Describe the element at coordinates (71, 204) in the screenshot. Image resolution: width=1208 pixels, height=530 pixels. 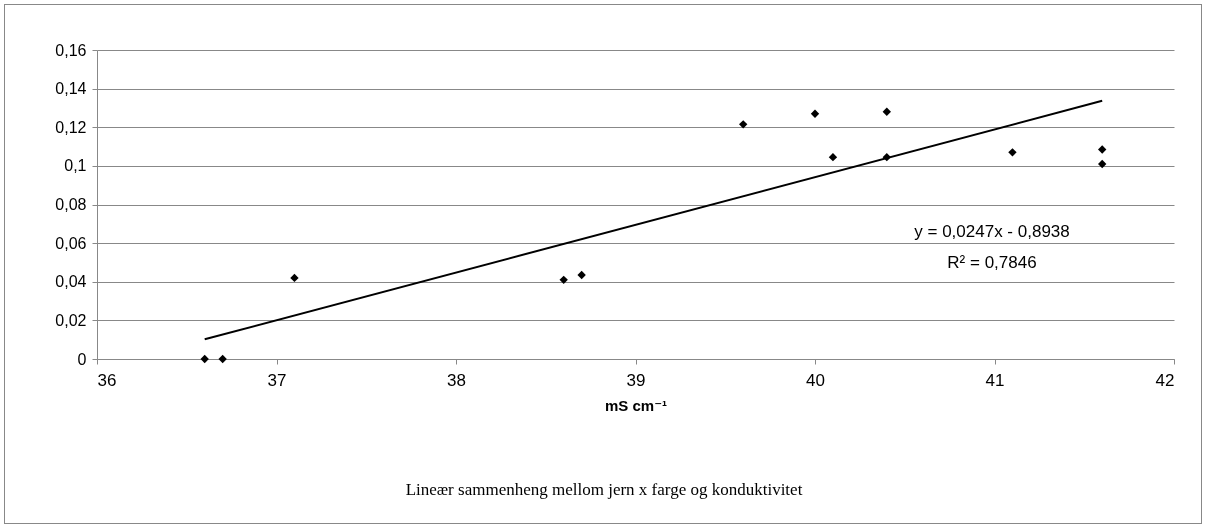
I see `y-tick-label: 0,08` at that location.